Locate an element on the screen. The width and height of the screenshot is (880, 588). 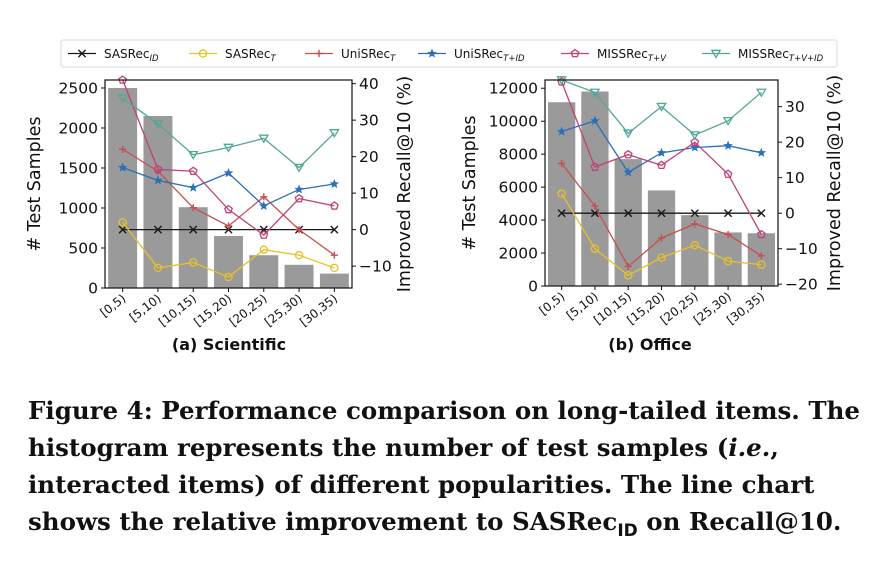
legend-label: SASRecID is located at coordinates (131, 55).